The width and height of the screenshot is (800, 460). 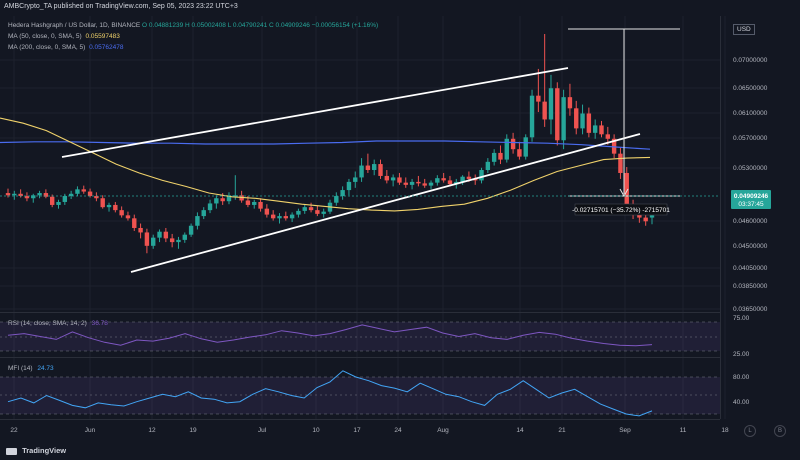 I want to click on countdown-timer: 03:37:45, so click(x=751, y=204).